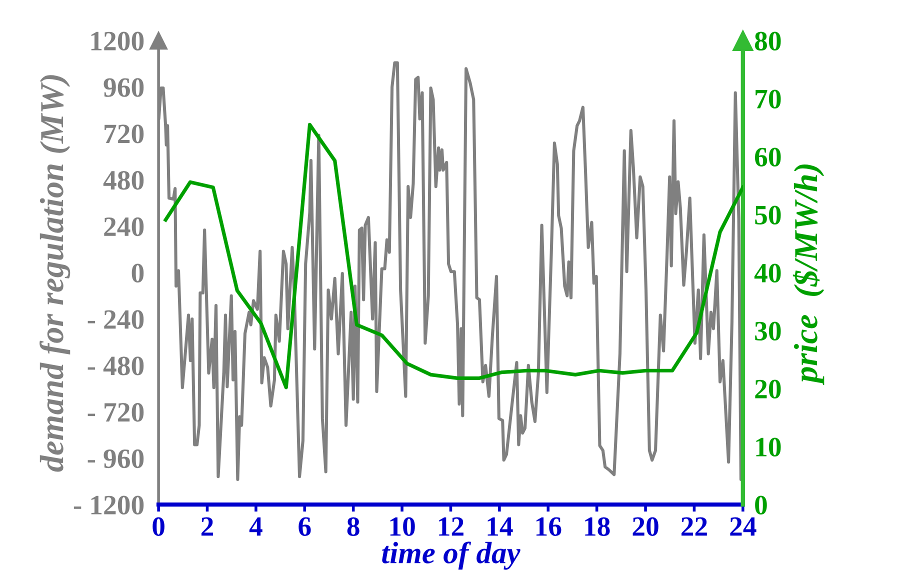 Image resolution: width=906 pixels, height=580 pixels. What do you see at coordinates (645, 526) in the screenshot?
I see `x-tick-label: 20` at bounding box center [645, 526].